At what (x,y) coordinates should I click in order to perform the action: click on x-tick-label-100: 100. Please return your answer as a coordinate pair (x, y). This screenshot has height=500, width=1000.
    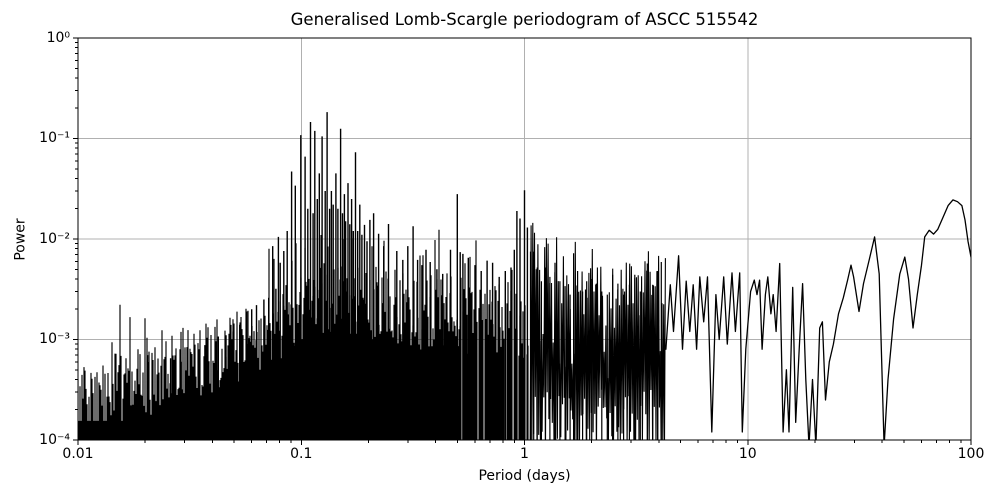
    Looking at the image, I should click on (971, 454).